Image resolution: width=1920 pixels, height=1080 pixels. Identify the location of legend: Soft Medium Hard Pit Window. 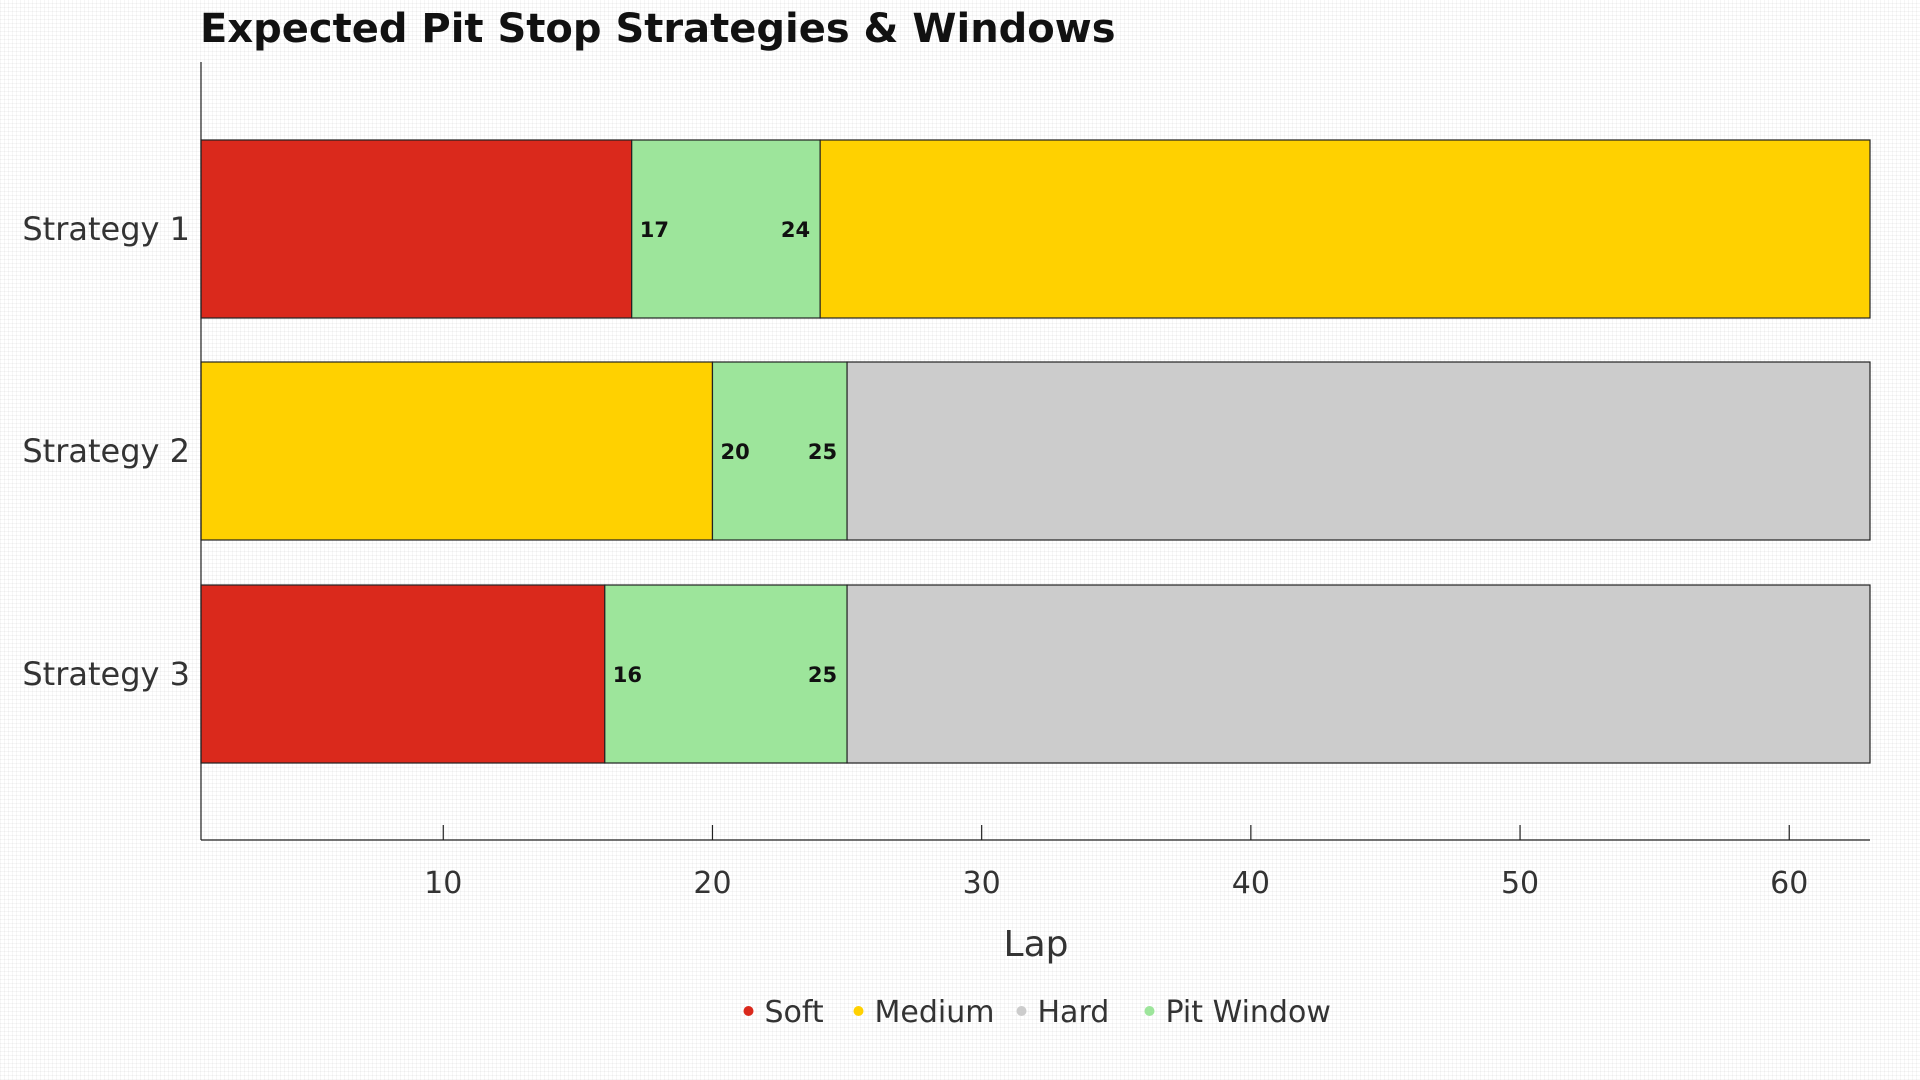
(1037, 1012).